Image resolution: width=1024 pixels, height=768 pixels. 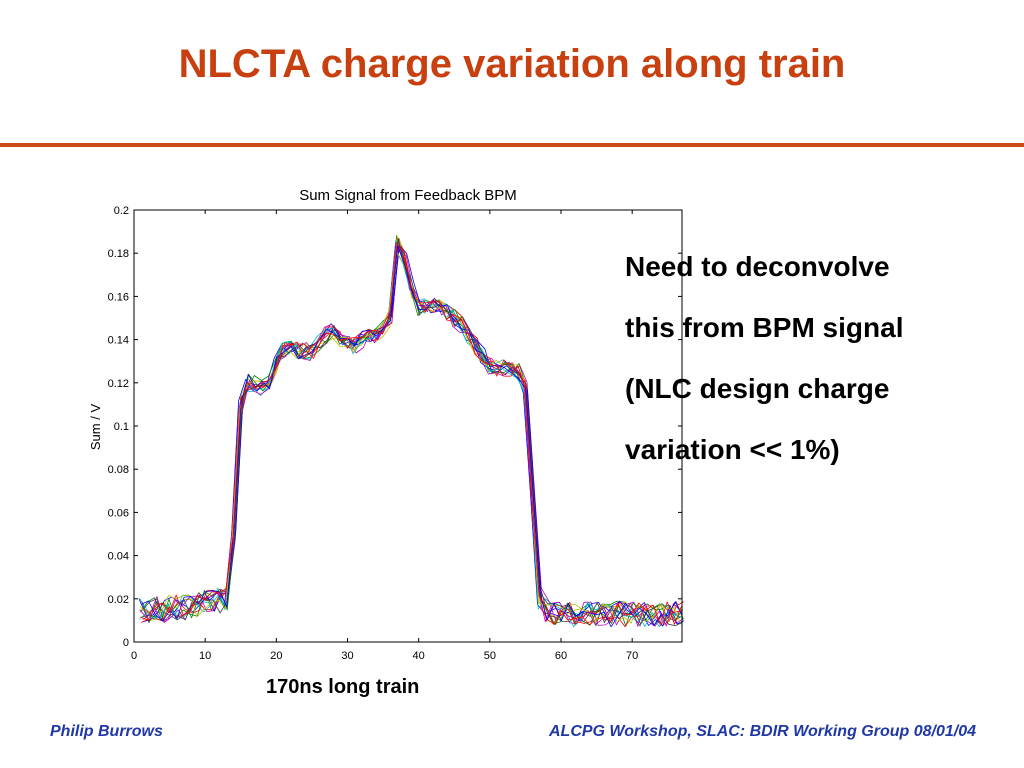 I want to click on y-tick-label: 0.18, so click(x=118, y=254).